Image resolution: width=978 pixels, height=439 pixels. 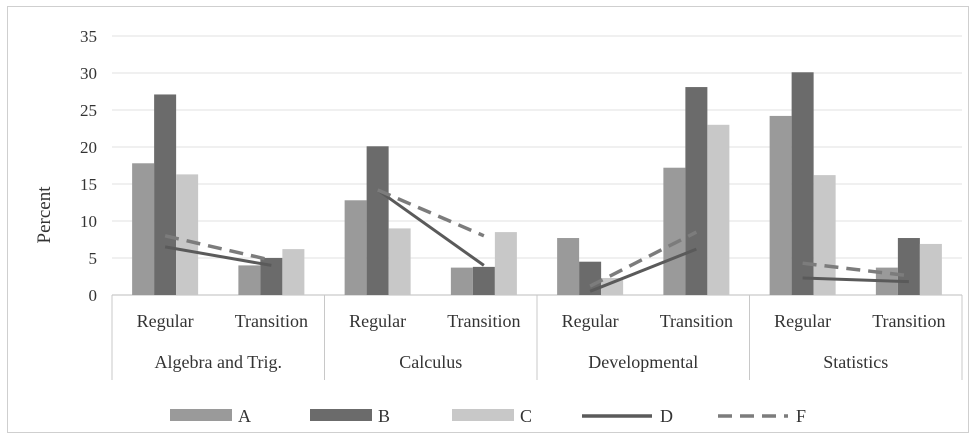 I want to click on y-tick-label: 5, so click(x=93, y=258).